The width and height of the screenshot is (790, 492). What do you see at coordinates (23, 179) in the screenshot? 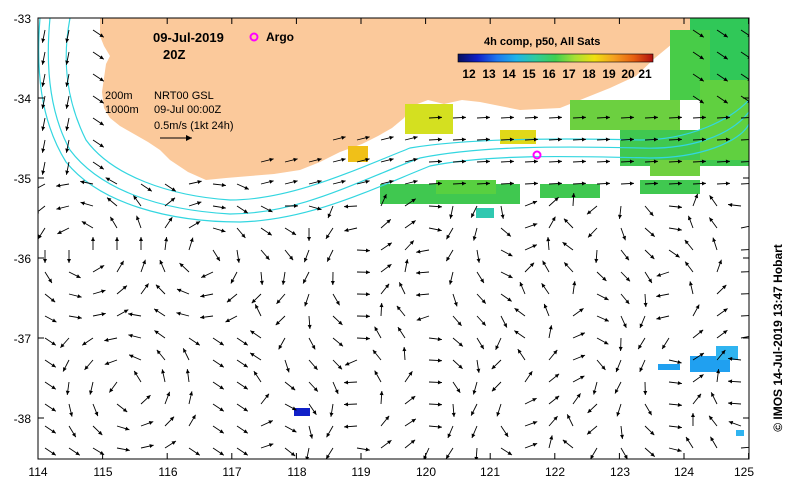
I see `lat-label: -35` at bounding box center [23, 179].